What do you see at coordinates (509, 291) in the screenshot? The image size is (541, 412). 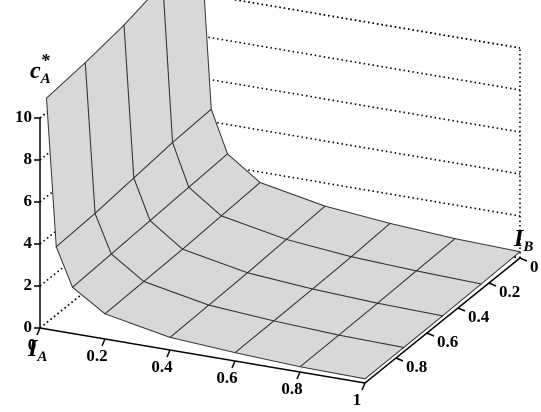 I see `y-tick-label: 0.2` at bounding box center [509, 291].